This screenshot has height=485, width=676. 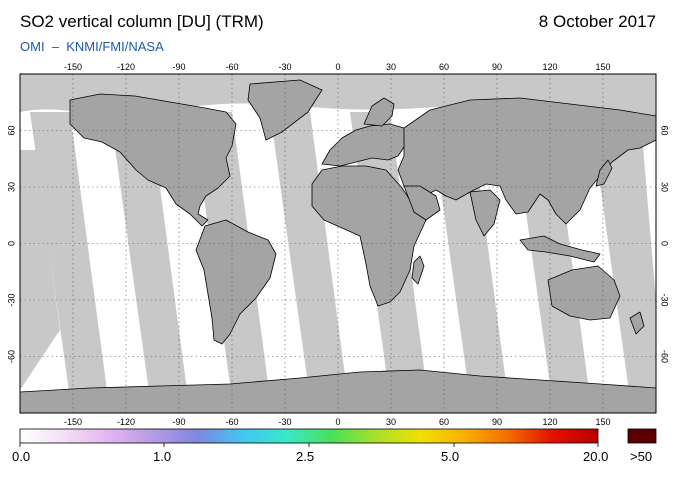 I want to click on australia, so click(x=584, y=293).